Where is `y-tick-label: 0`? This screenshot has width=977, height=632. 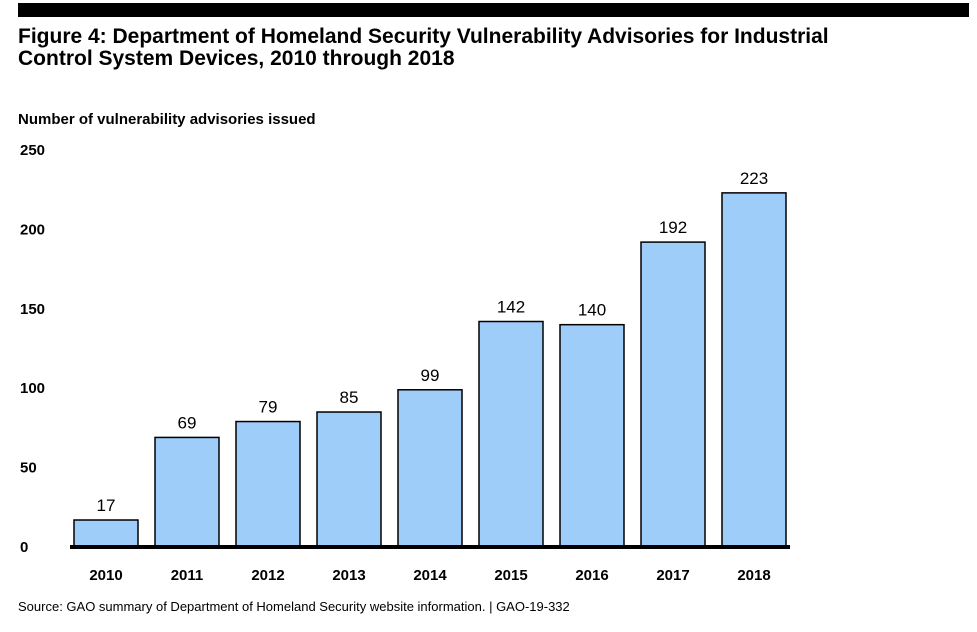 y-tick-label: 0 is located at coordinates (24, 547).